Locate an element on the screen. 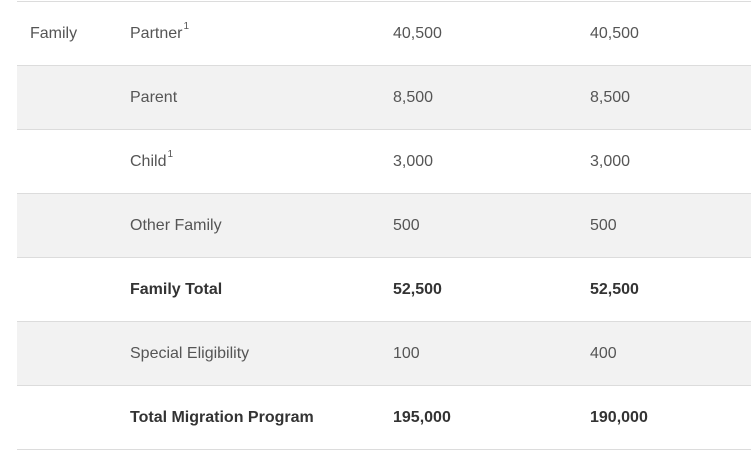 This screenshot has width=751, height=464. first-value-cell: 40,500 is located at coordinates (491, 33).